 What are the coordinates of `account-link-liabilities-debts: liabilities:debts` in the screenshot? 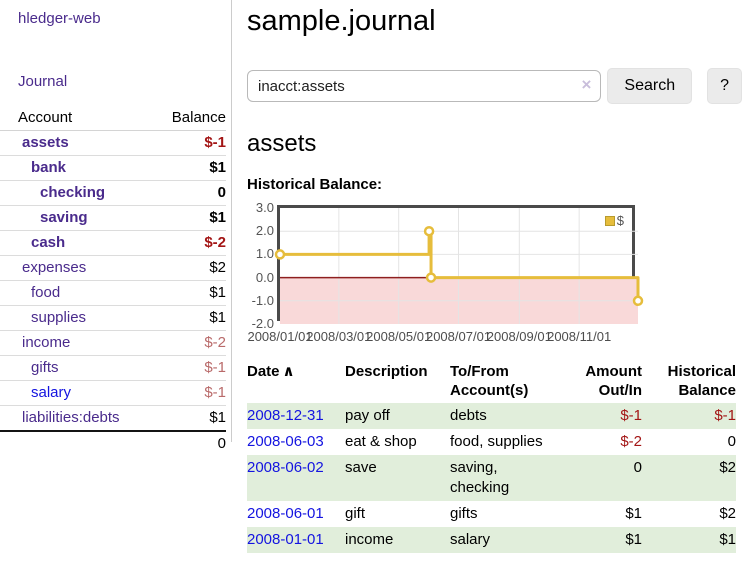 It's located at (71, 417).